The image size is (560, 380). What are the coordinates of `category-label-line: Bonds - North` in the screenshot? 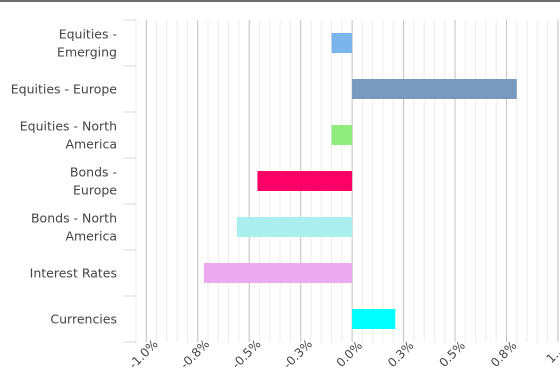 It's located at (74, 217).